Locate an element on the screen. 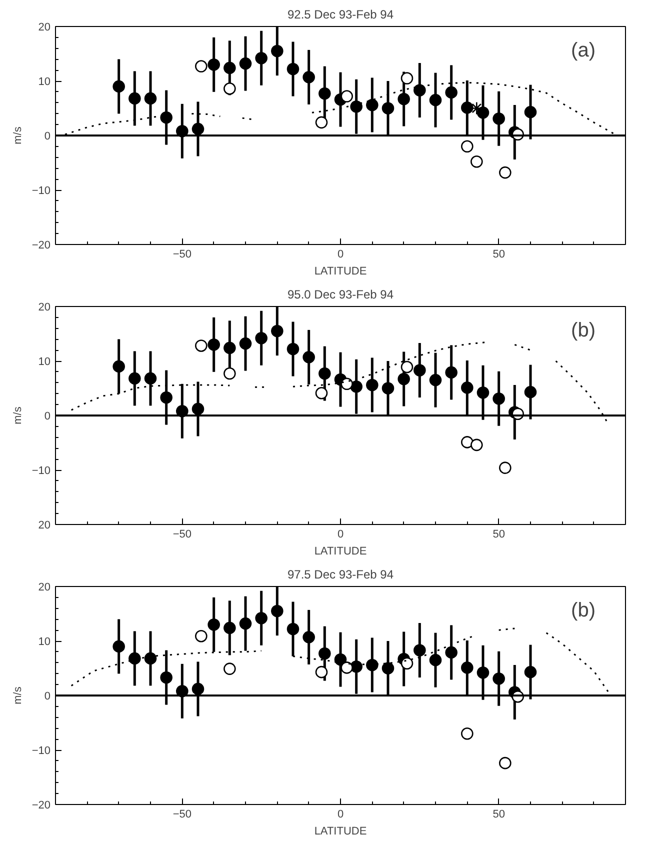 This screenshot has height=848, width=648. chart-title: 97.5 Dec 93-Feb 94 is located at coordinates (340, 575).